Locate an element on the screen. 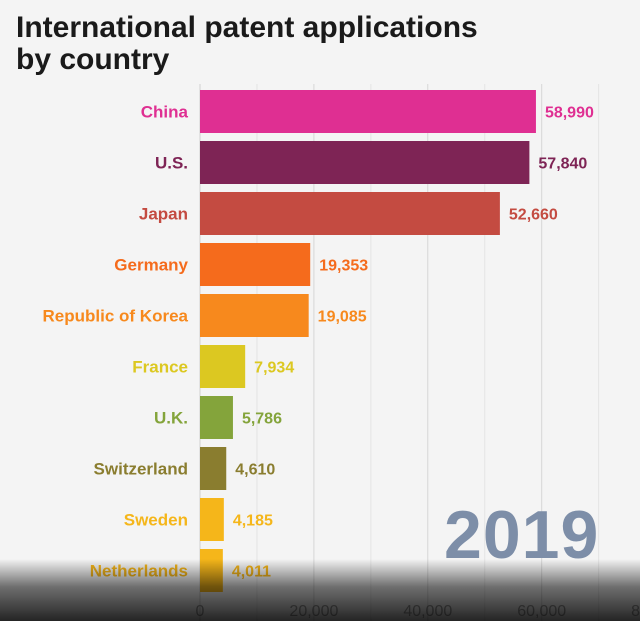 This screenshot has height=621, width=640. category-label: Germany is located at coordinates (151, 265).